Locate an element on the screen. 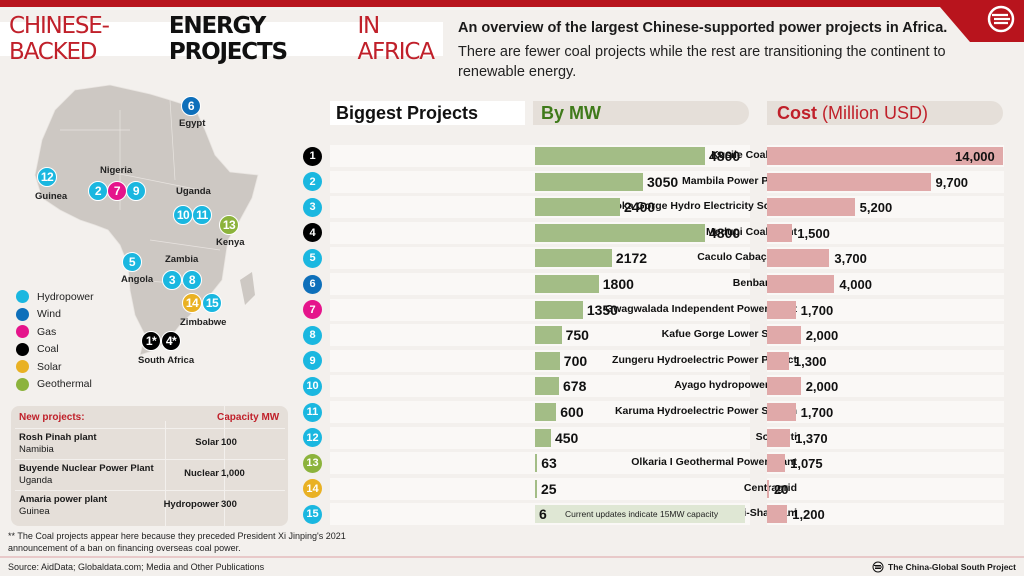 This screenshot has height=576, width=1024. new-project-row: Rosh Pinah plant Namibia Solar 100 is located at coordinates (150, 443).